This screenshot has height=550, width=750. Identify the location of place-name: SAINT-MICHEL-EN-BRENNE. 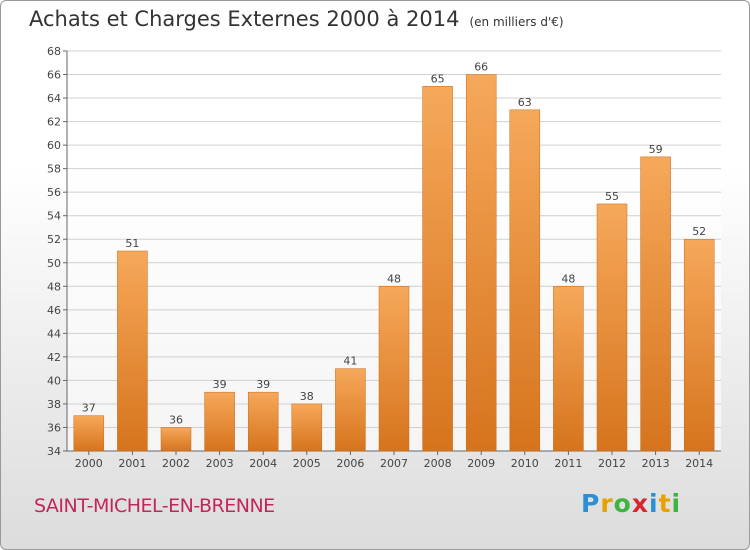
(154, 506).